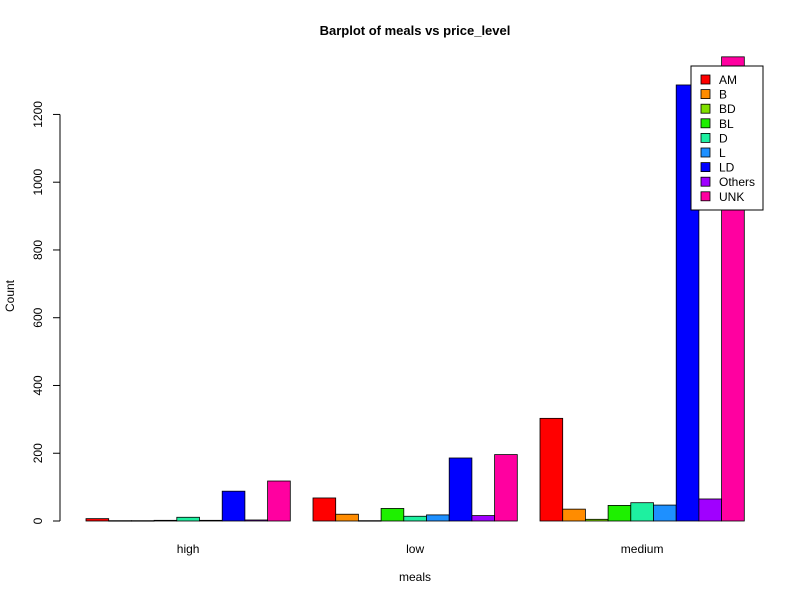 Image resolution: width=800 pixels, height=600 pixels. I want to click on bar-low-BL, so click(392, 515).